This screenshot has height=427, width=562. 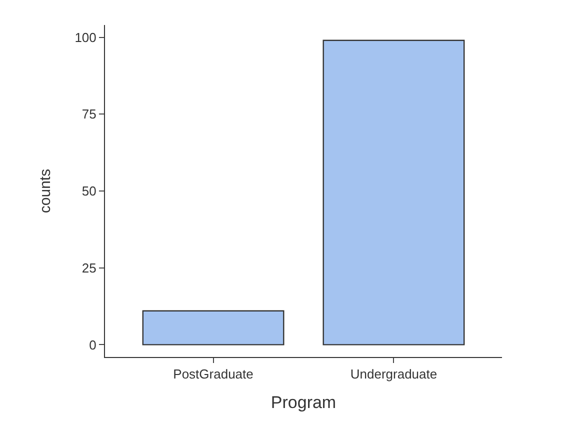 What do you see at coordinates (394, 374) in the screenshot?
I see `x-tick-label: Undergraduate` at bounding box center [394, 374].